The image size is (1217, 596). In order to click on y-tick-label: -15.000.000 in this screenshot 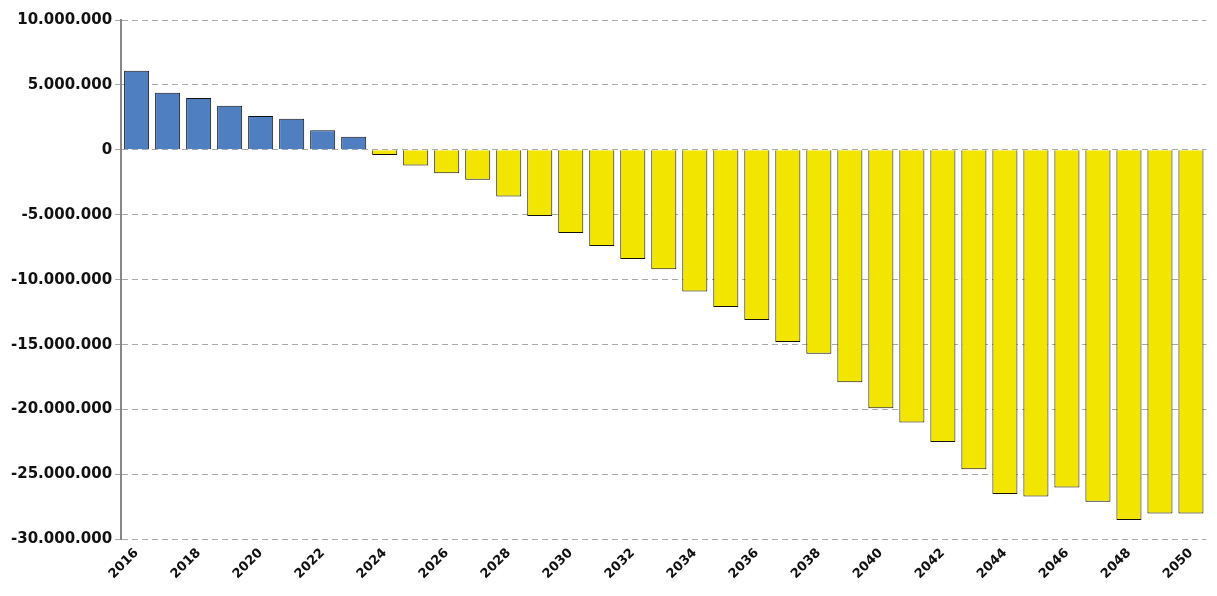, I will do `click(61, 343)`.